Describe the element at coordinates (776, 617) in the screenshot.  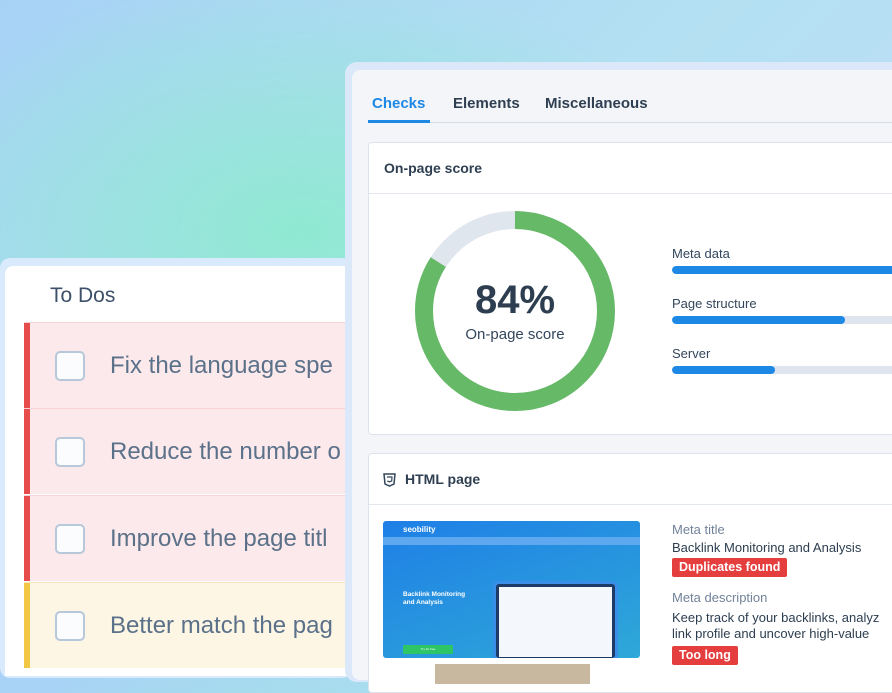
I see `meta-description-line: Keep track of your backlinks, analyz` at that location.